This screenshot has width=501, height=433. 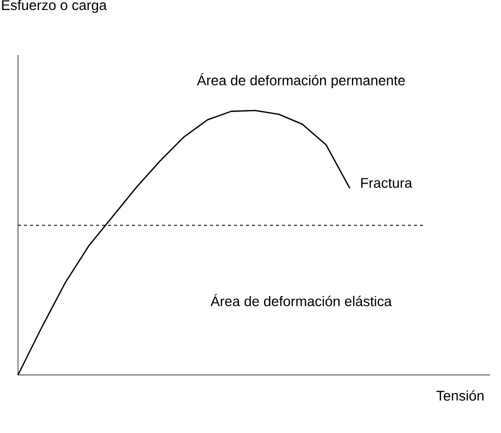 I want to click on text: Tensión, so click(x=460, y=395).